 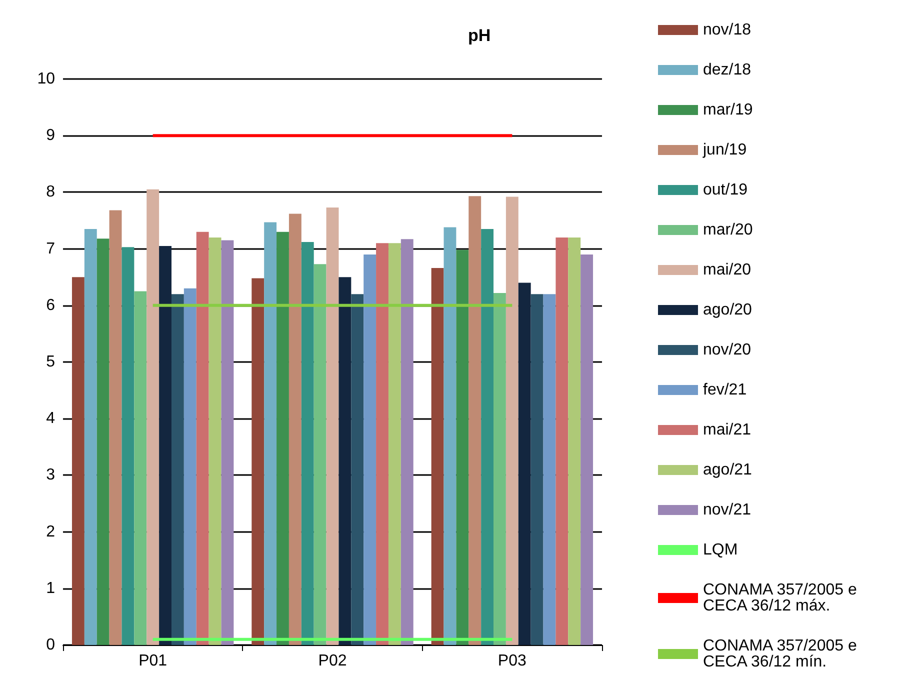 What do you see at coordinates (782, 598) in the screenshot?
I see `legend-label: CONAMA 357/2005 e CECA 36/12 máx.` at bounding box center [782, 598].